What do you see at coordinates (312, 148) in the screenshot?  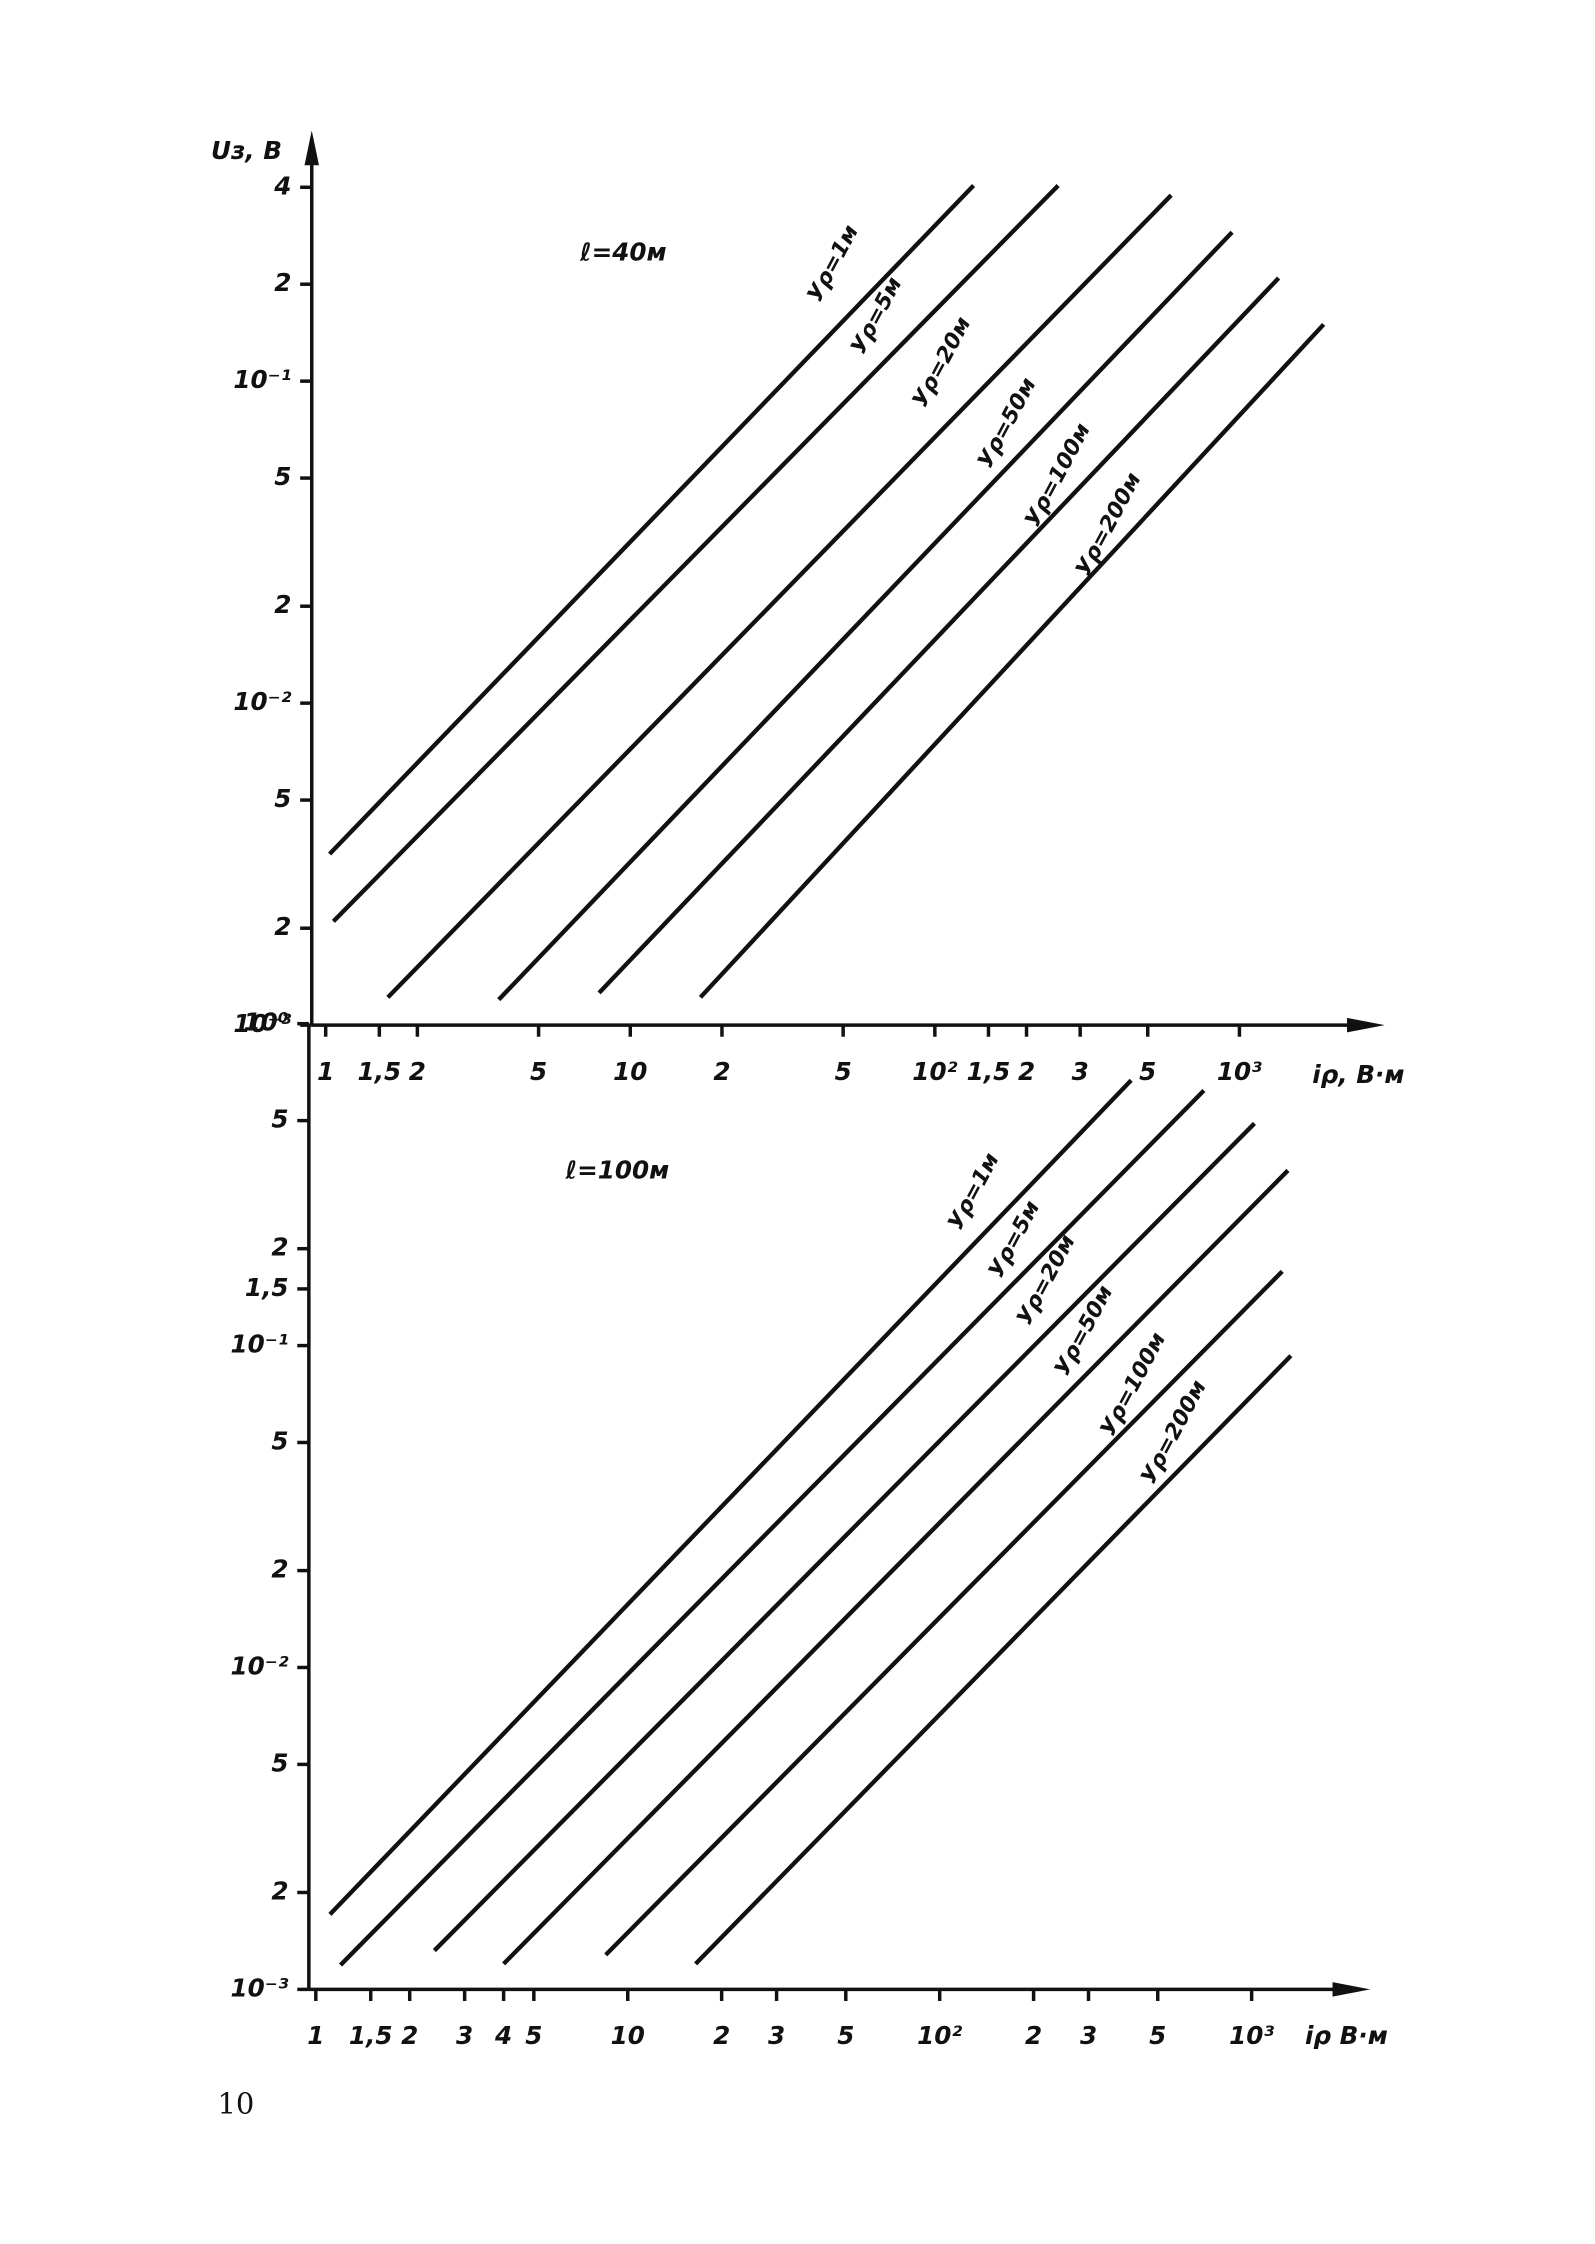 I see `y-axis-arrow` at bounding box center [312, 148].